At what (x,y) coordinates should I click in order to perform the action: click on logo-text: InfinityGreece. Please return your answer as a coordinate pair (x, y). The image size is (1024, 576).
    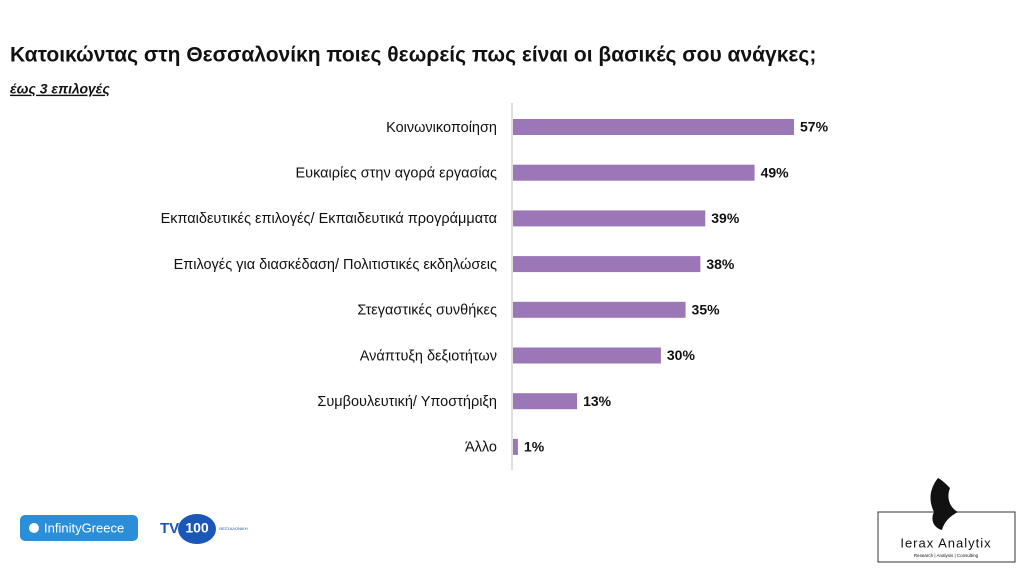
    Looking at the image, I should click on (84, 527).